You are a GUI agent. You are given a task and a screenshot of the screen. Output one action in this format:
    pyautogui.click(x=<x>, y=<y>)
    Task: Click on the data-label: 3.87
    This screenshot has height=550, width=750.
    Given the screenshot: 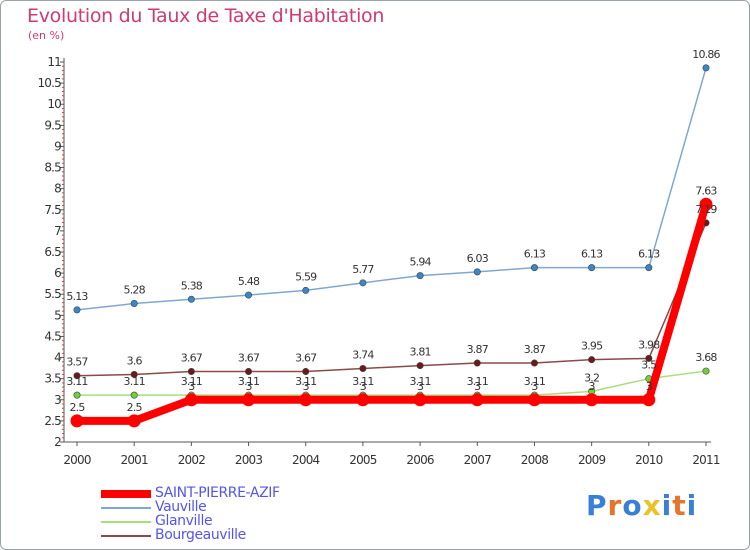 What is the action you would take?
    pyautogui.click(x=535, y=349)
    